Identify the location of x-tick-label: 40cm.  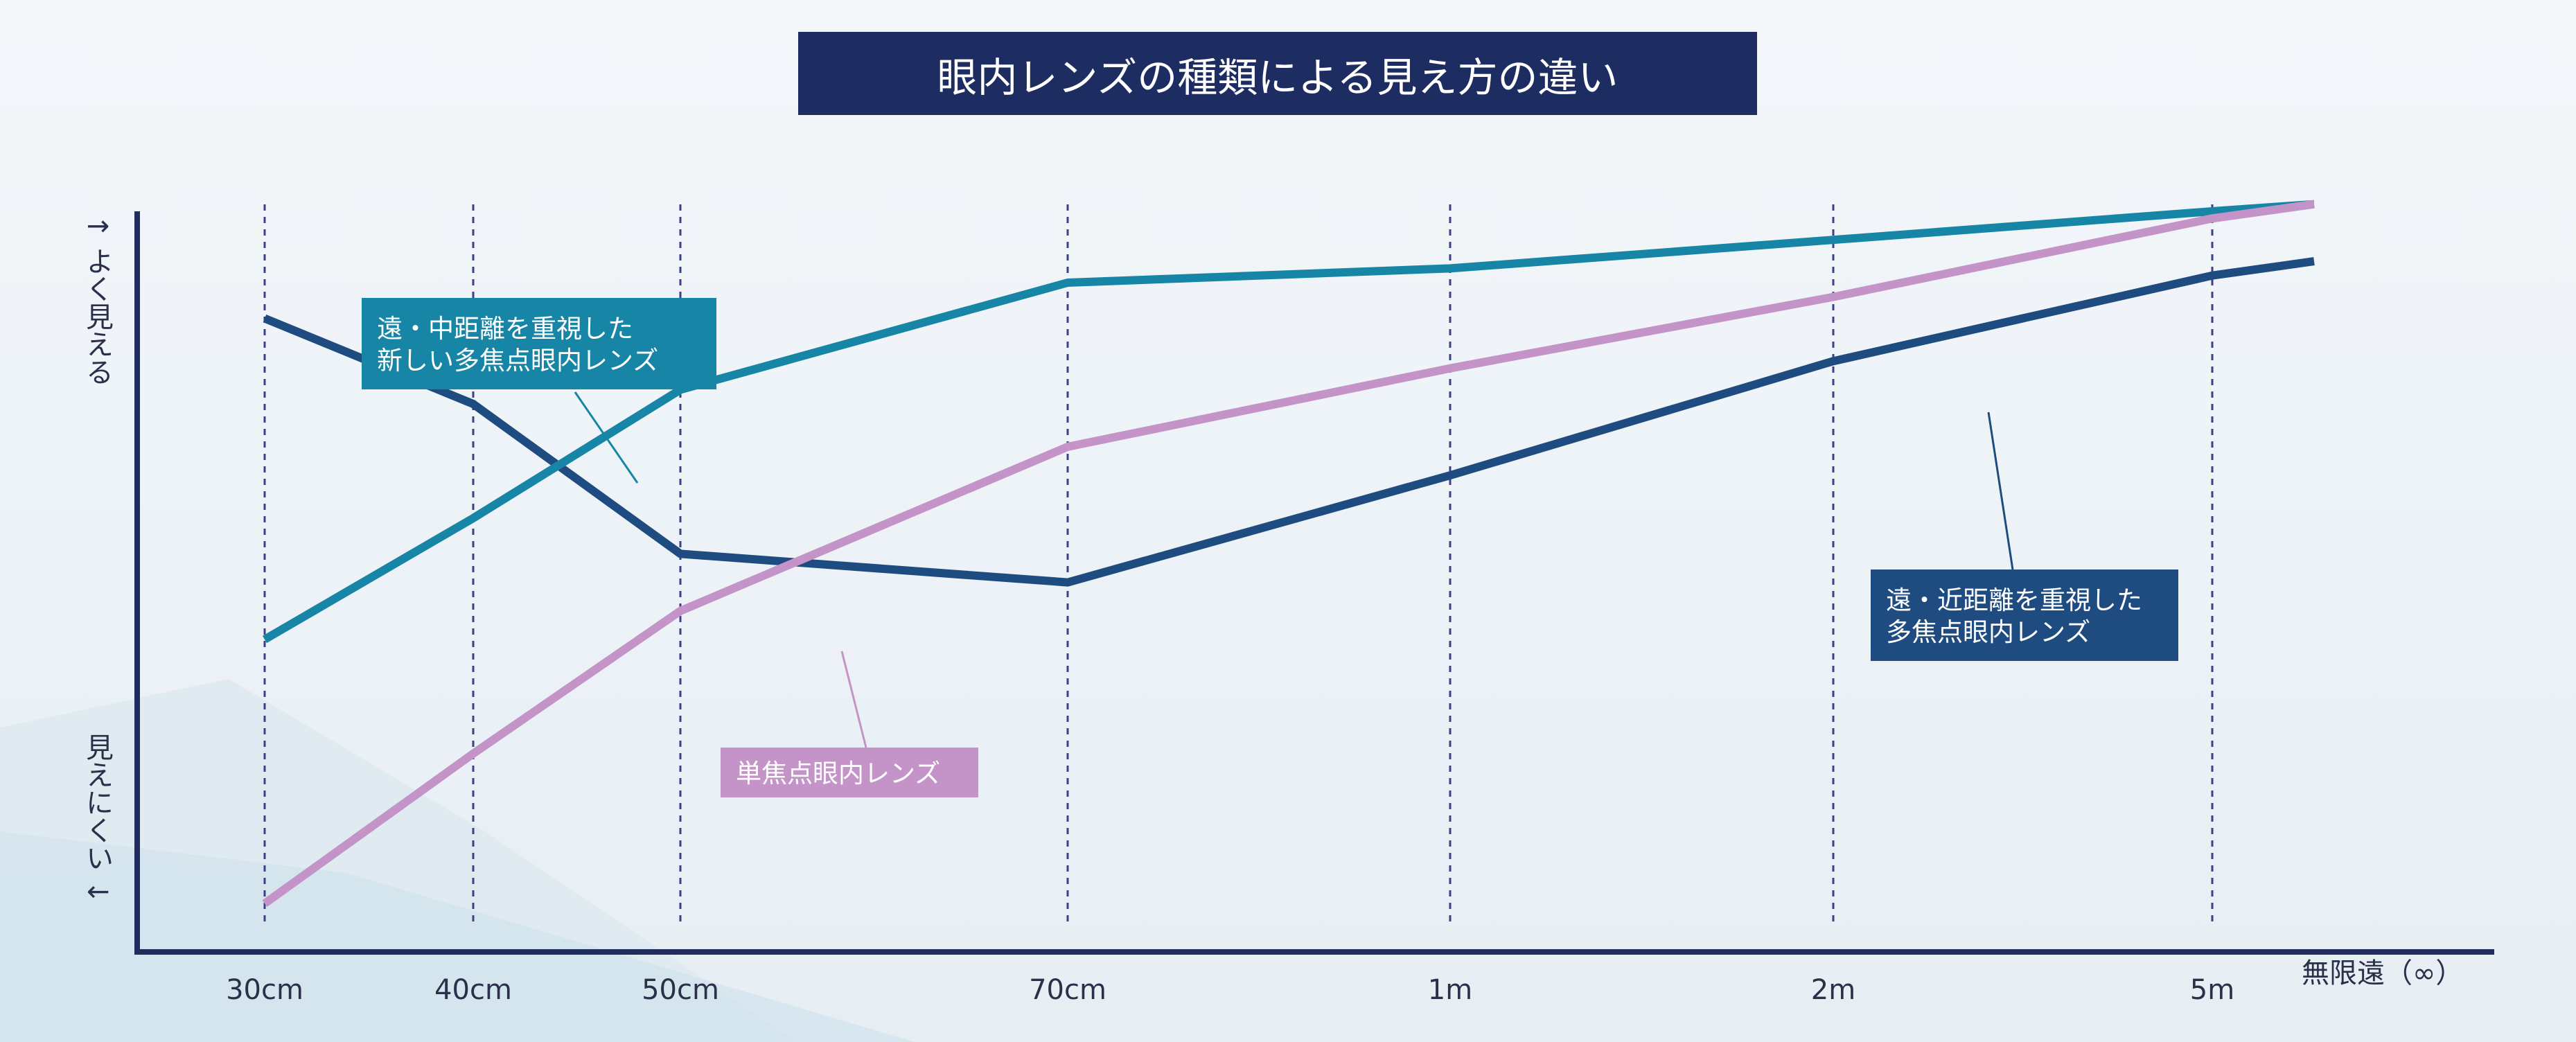
(473, 990).